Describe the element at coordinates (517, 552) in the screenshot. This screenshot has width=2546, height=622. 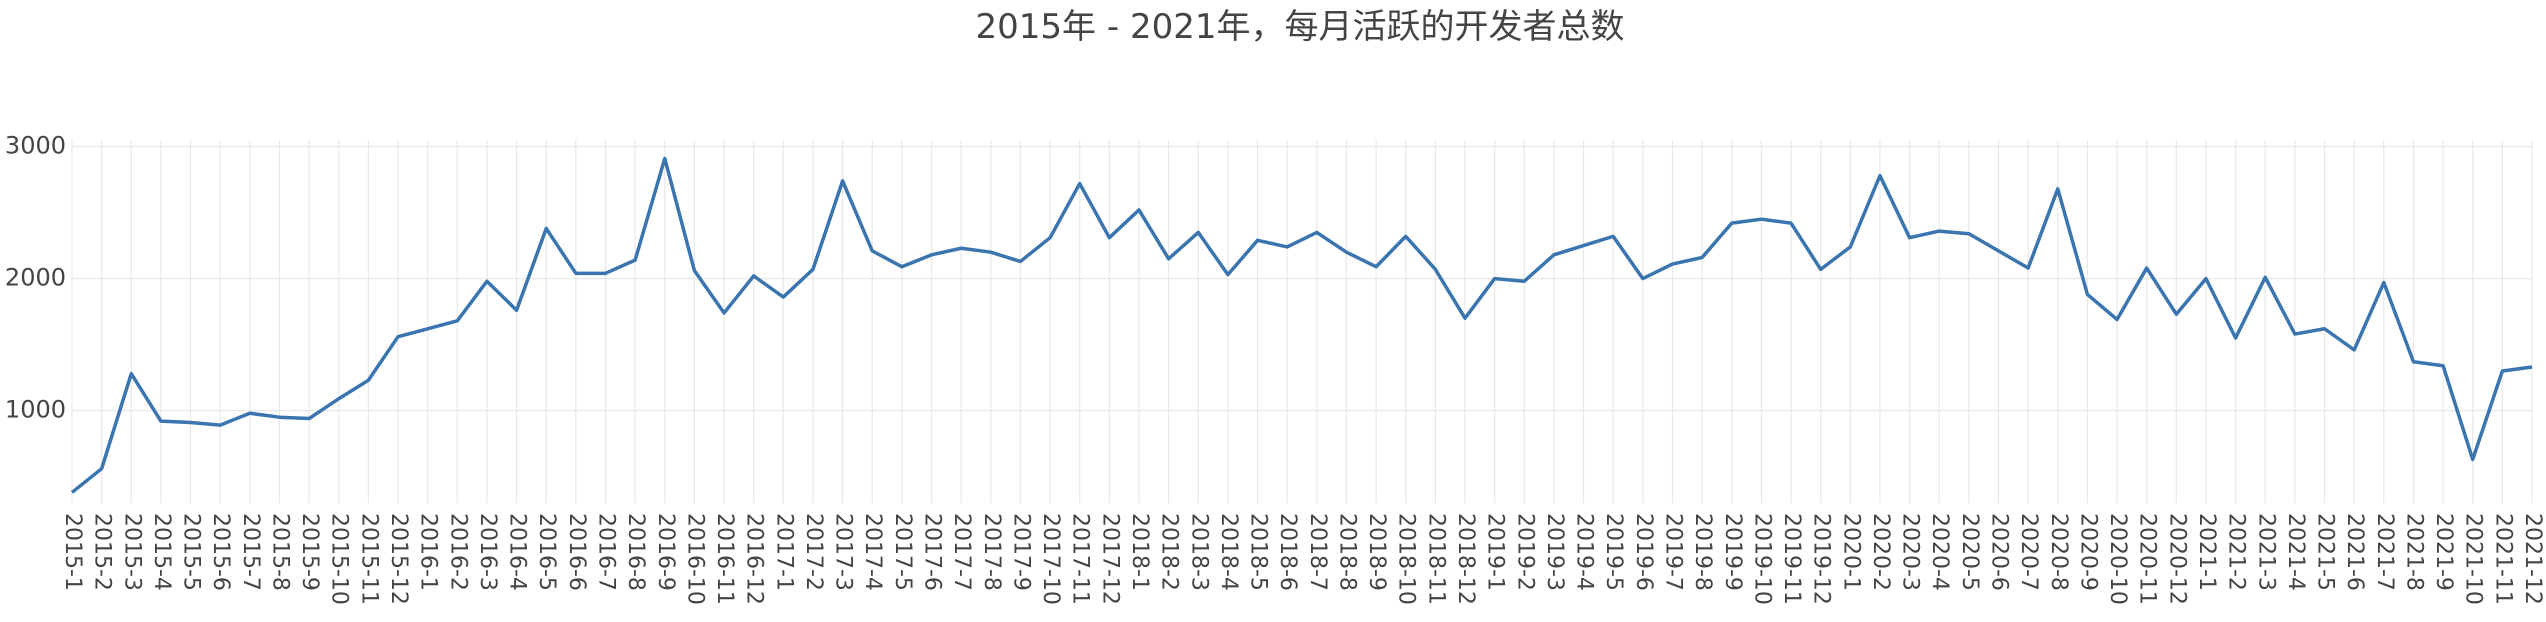
I see `x-tick-label: 2016-4` at that location.